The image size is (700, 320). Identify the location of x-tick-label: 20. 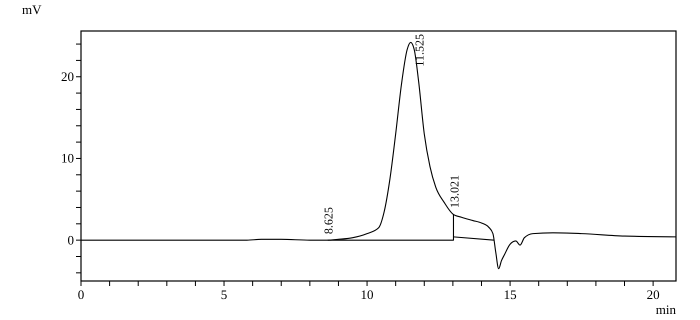
(653, 294).